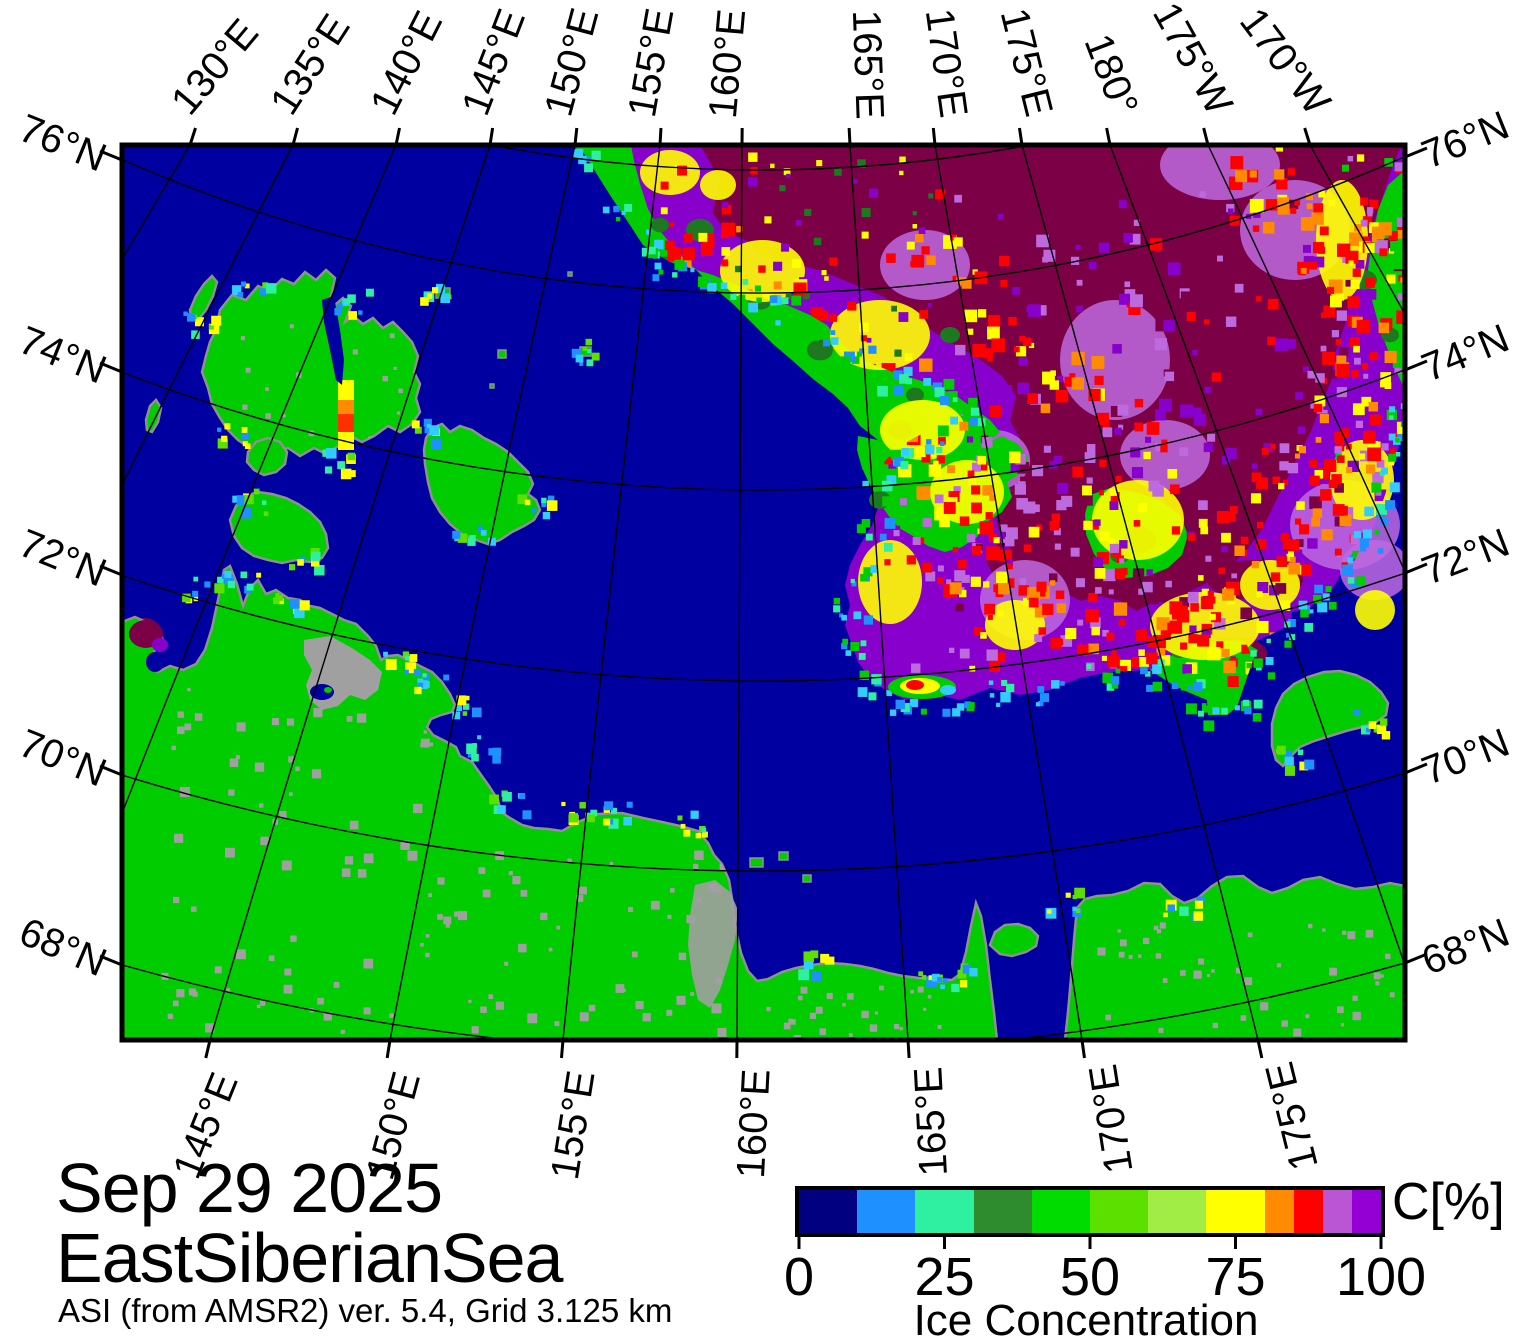  Describe the element at coordinates (1448, 1202) in the screenshot. I see `colorbar-unit: C[%]` at that location.